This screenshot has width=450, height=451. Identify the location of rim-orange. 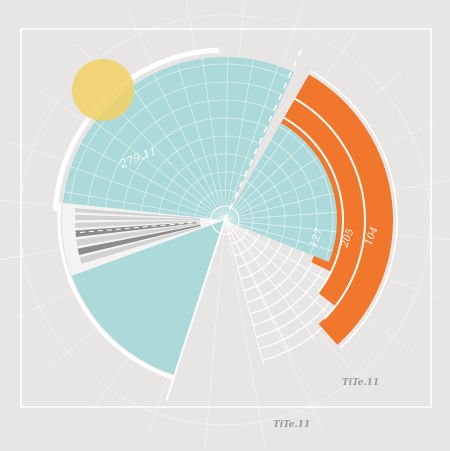
(354, 209).